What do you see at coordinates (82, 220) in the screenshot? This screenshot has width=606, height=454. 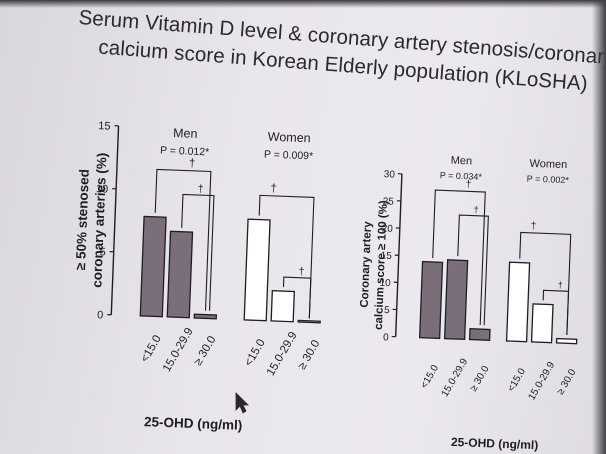 I see `y-axis-label-line: ≥ 50% stenosed` at bounding box center [82, 220].